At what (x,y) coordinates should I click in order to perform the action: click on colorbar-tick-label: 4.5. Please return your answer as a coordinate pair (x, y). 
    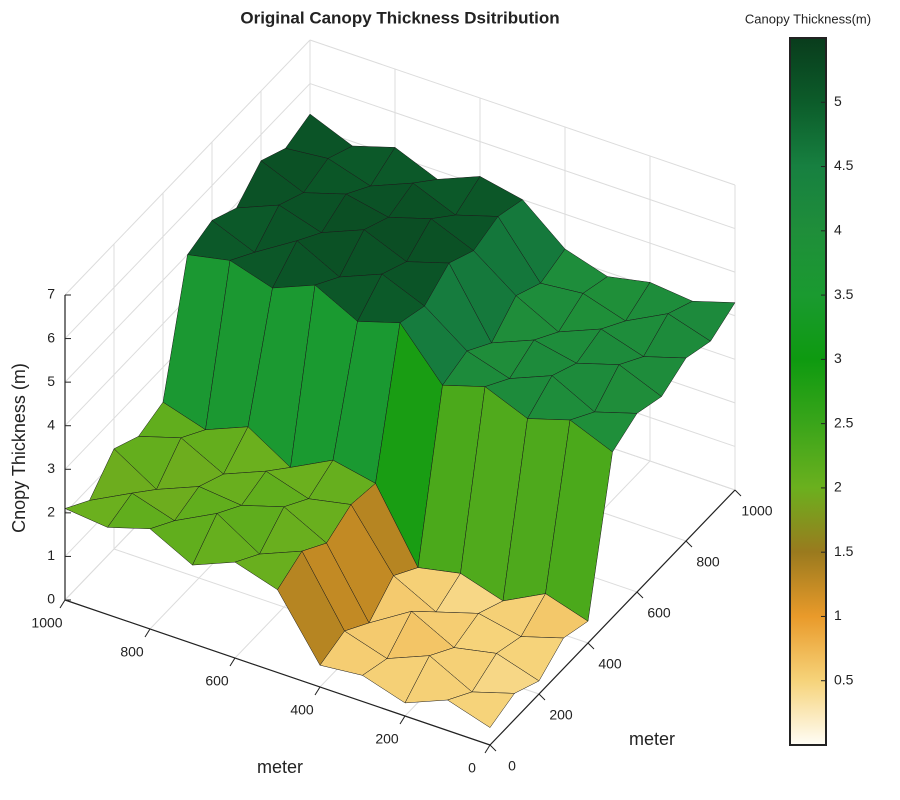
    Looking at the image, I should click on (844, 165).